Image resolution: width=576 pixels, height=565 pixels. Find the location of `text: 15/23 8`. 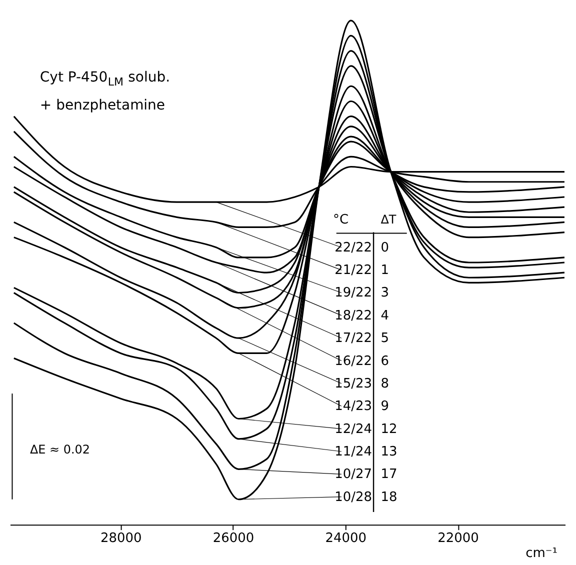

text: 15/23 8 is located at coordinates (362, 384).